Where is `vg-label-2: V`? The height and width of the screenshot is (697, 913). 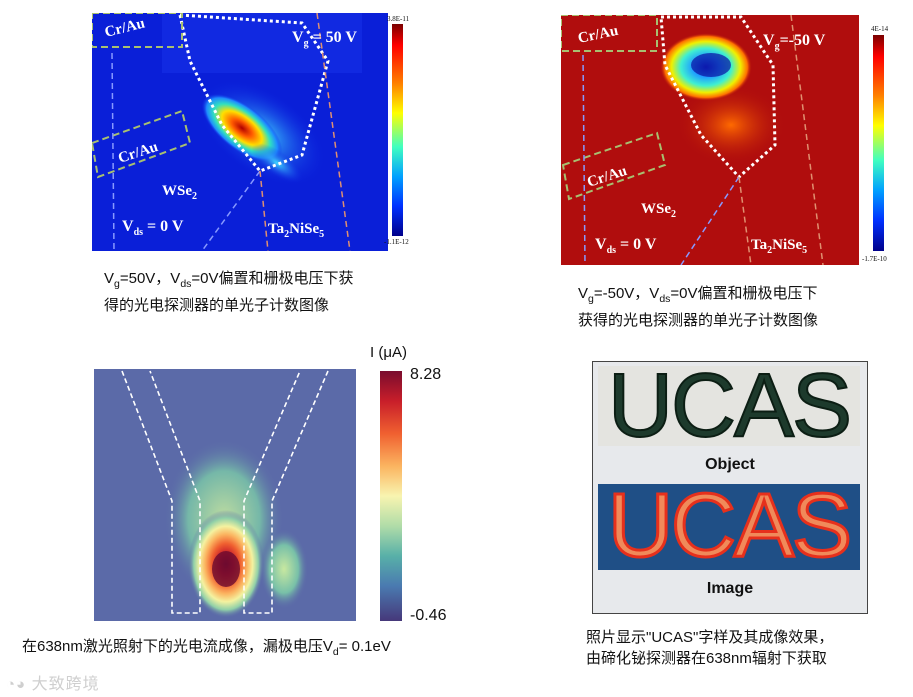 vg-label-2: V is located at coordinates (769, 40).